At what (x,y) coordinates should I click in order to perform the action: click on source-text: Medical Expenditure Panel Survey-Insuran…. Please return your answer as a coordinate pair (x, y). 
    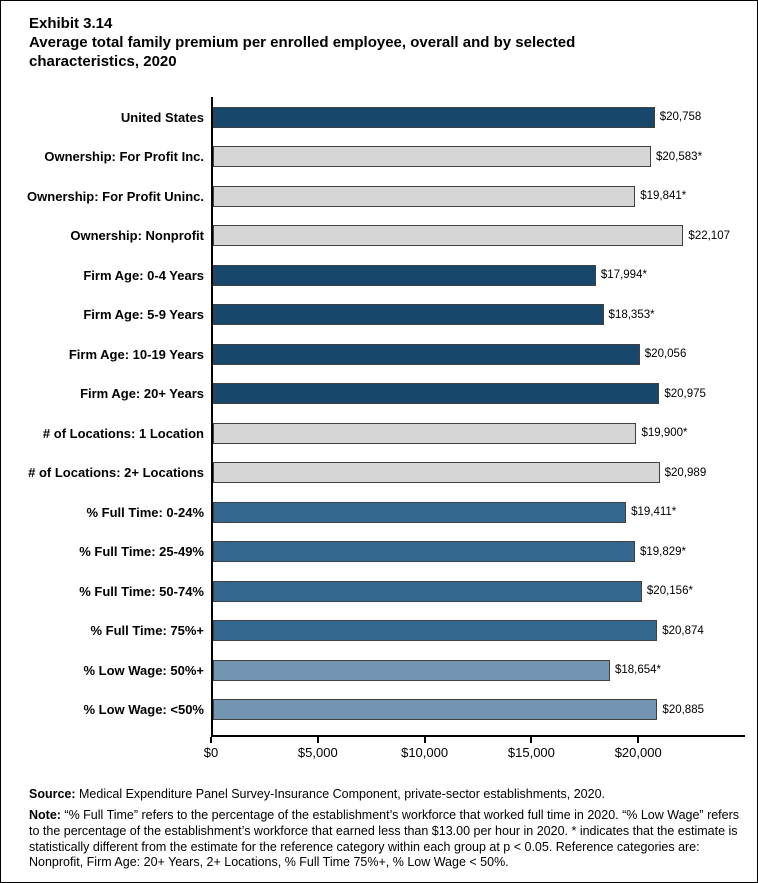
    Looking at the image, I should click on (340, 794).